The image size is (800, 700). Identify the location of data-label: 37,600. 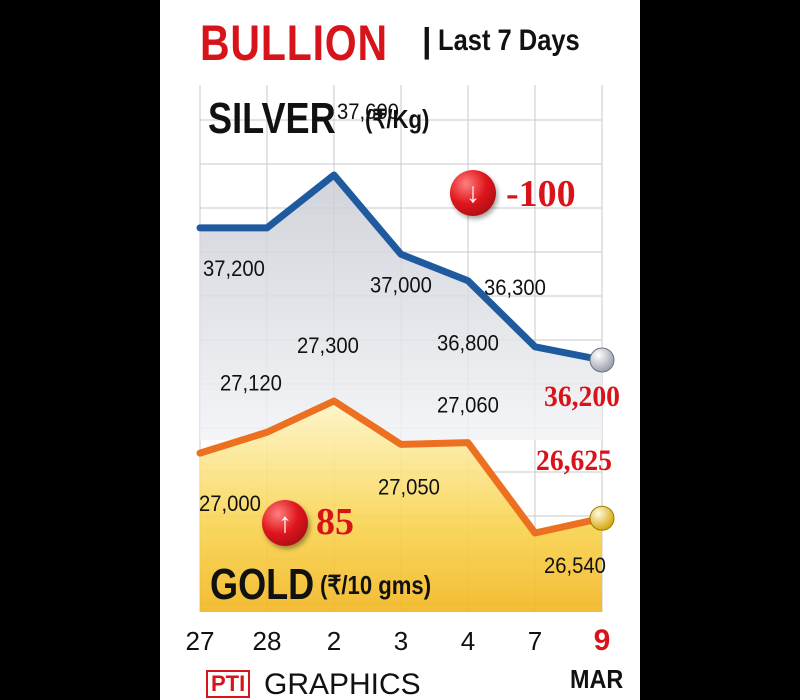
(368, 112).